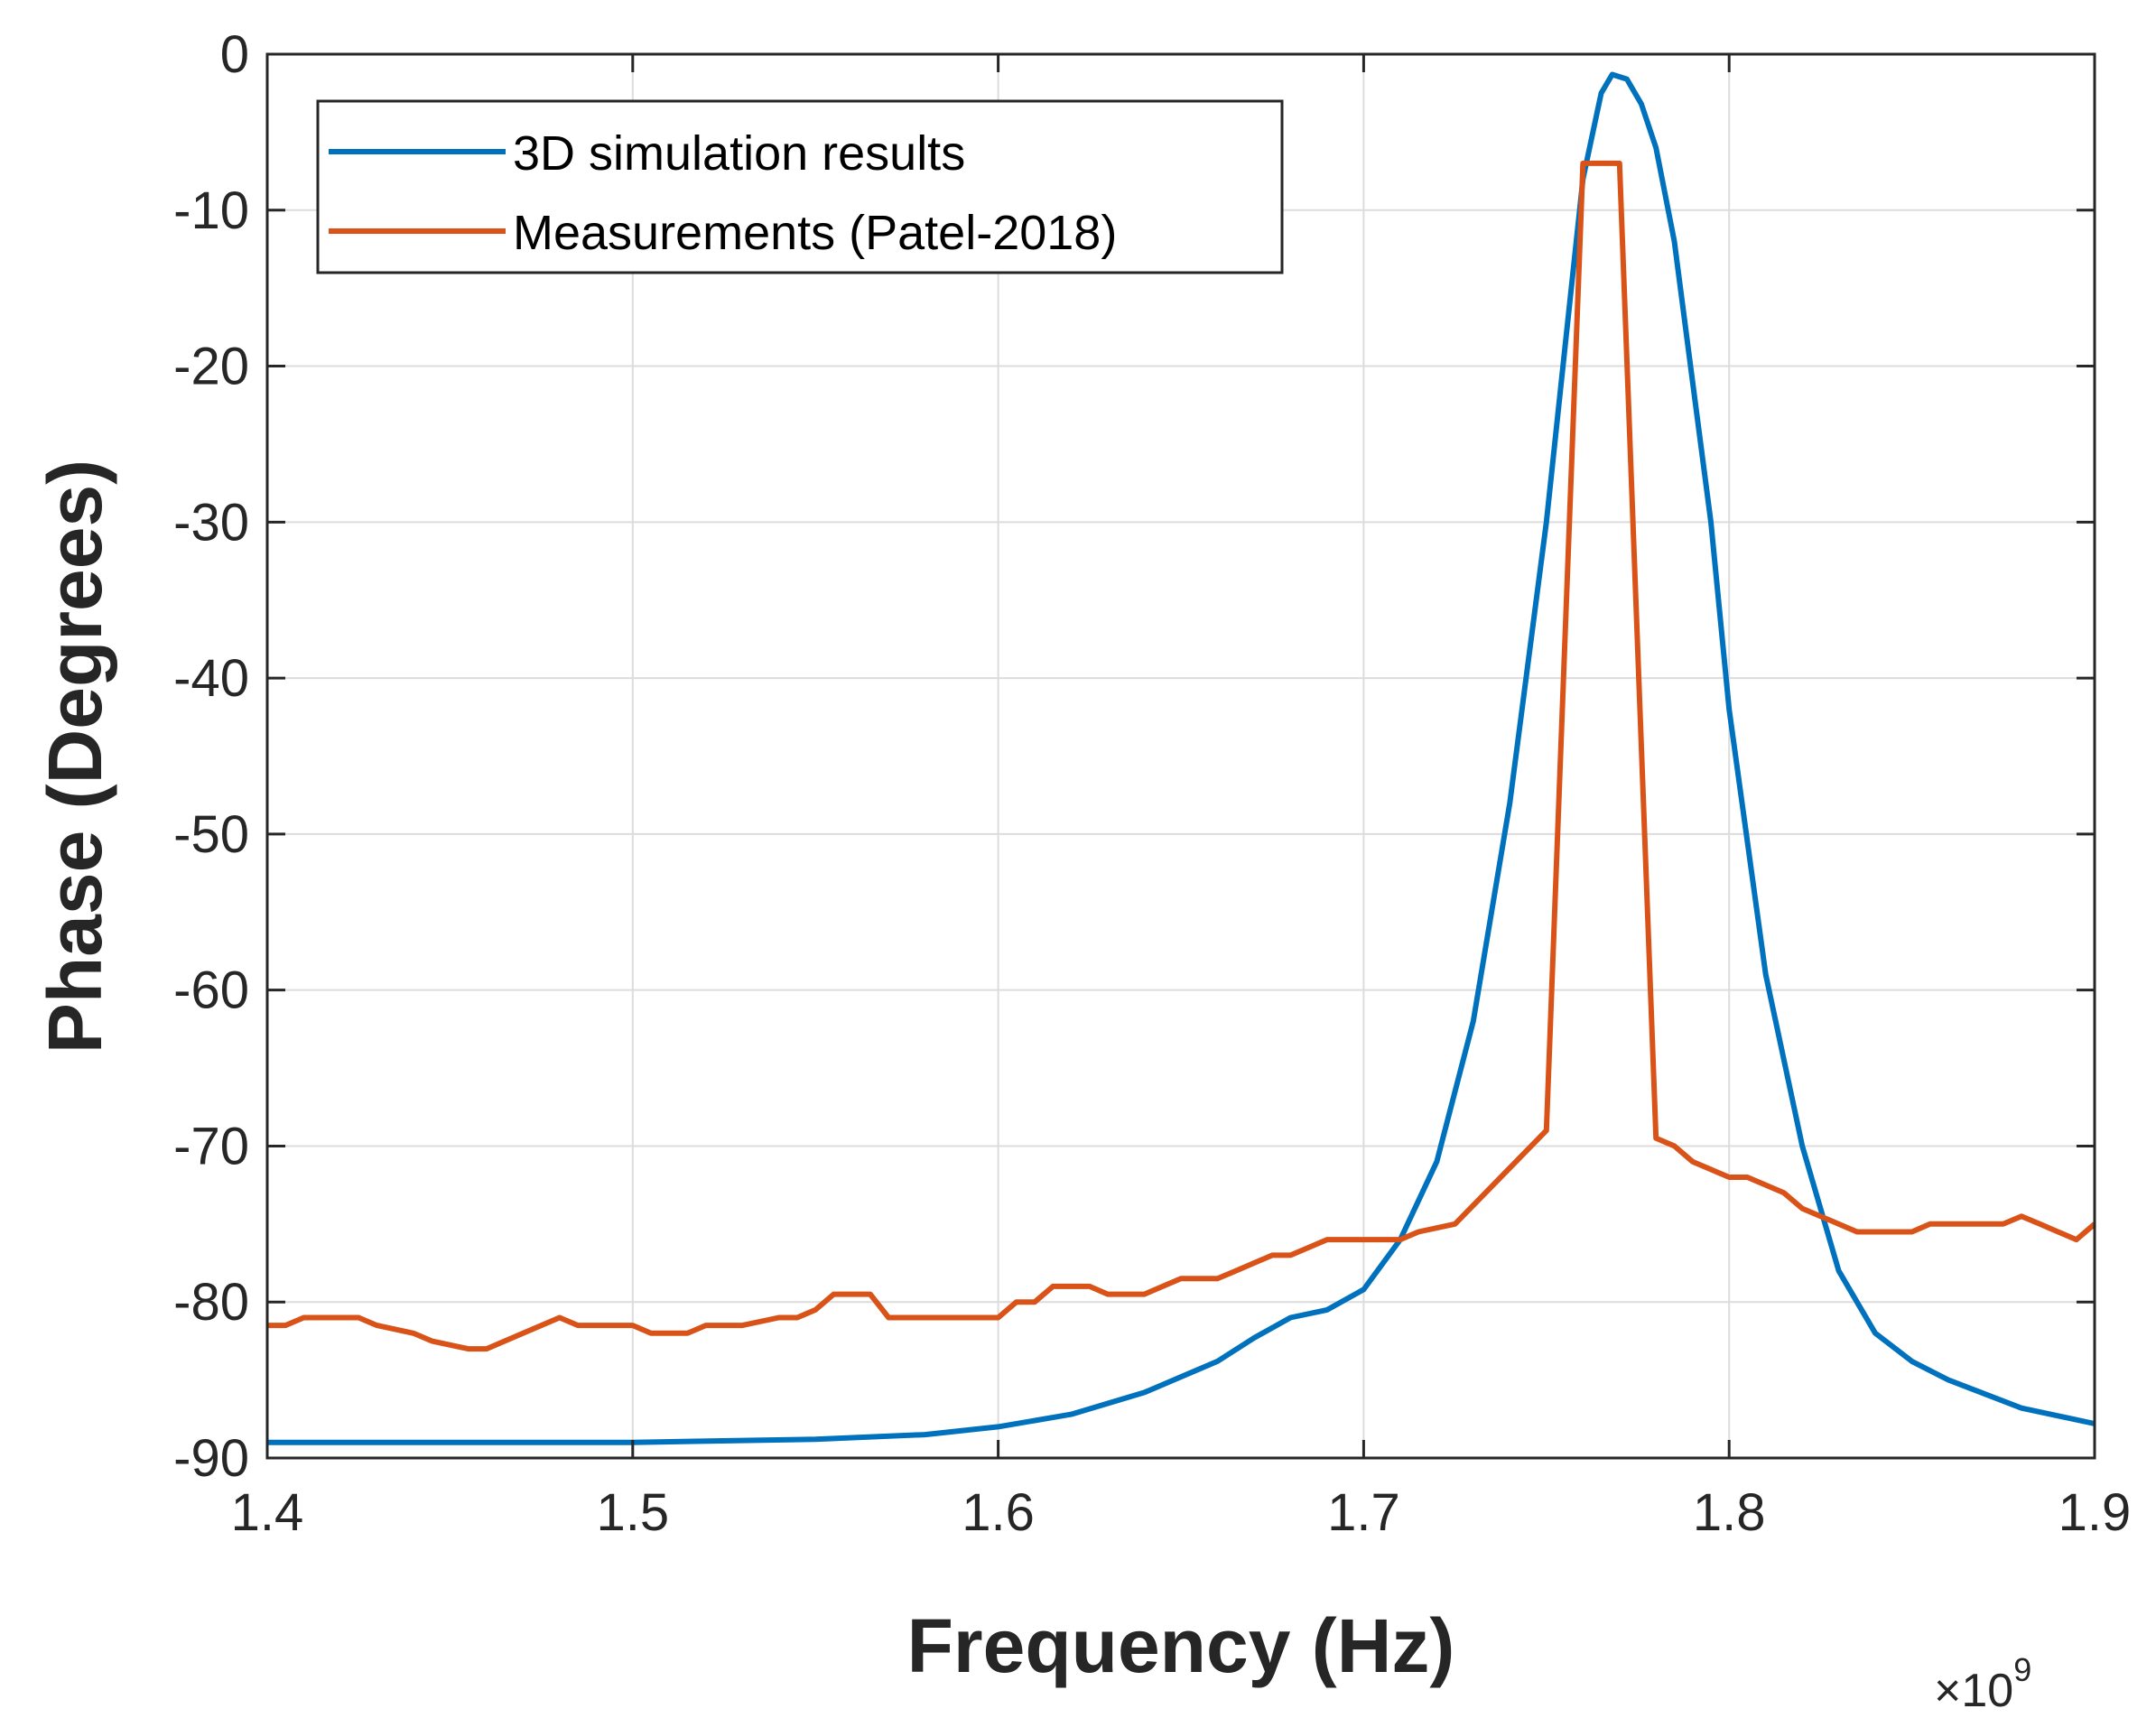 The height and width of the screenshot is (1718, 2156). Describe the element at coordinates (1974, 1691) in the screenshot. I see `x-exponent-base: ×10` at that location.